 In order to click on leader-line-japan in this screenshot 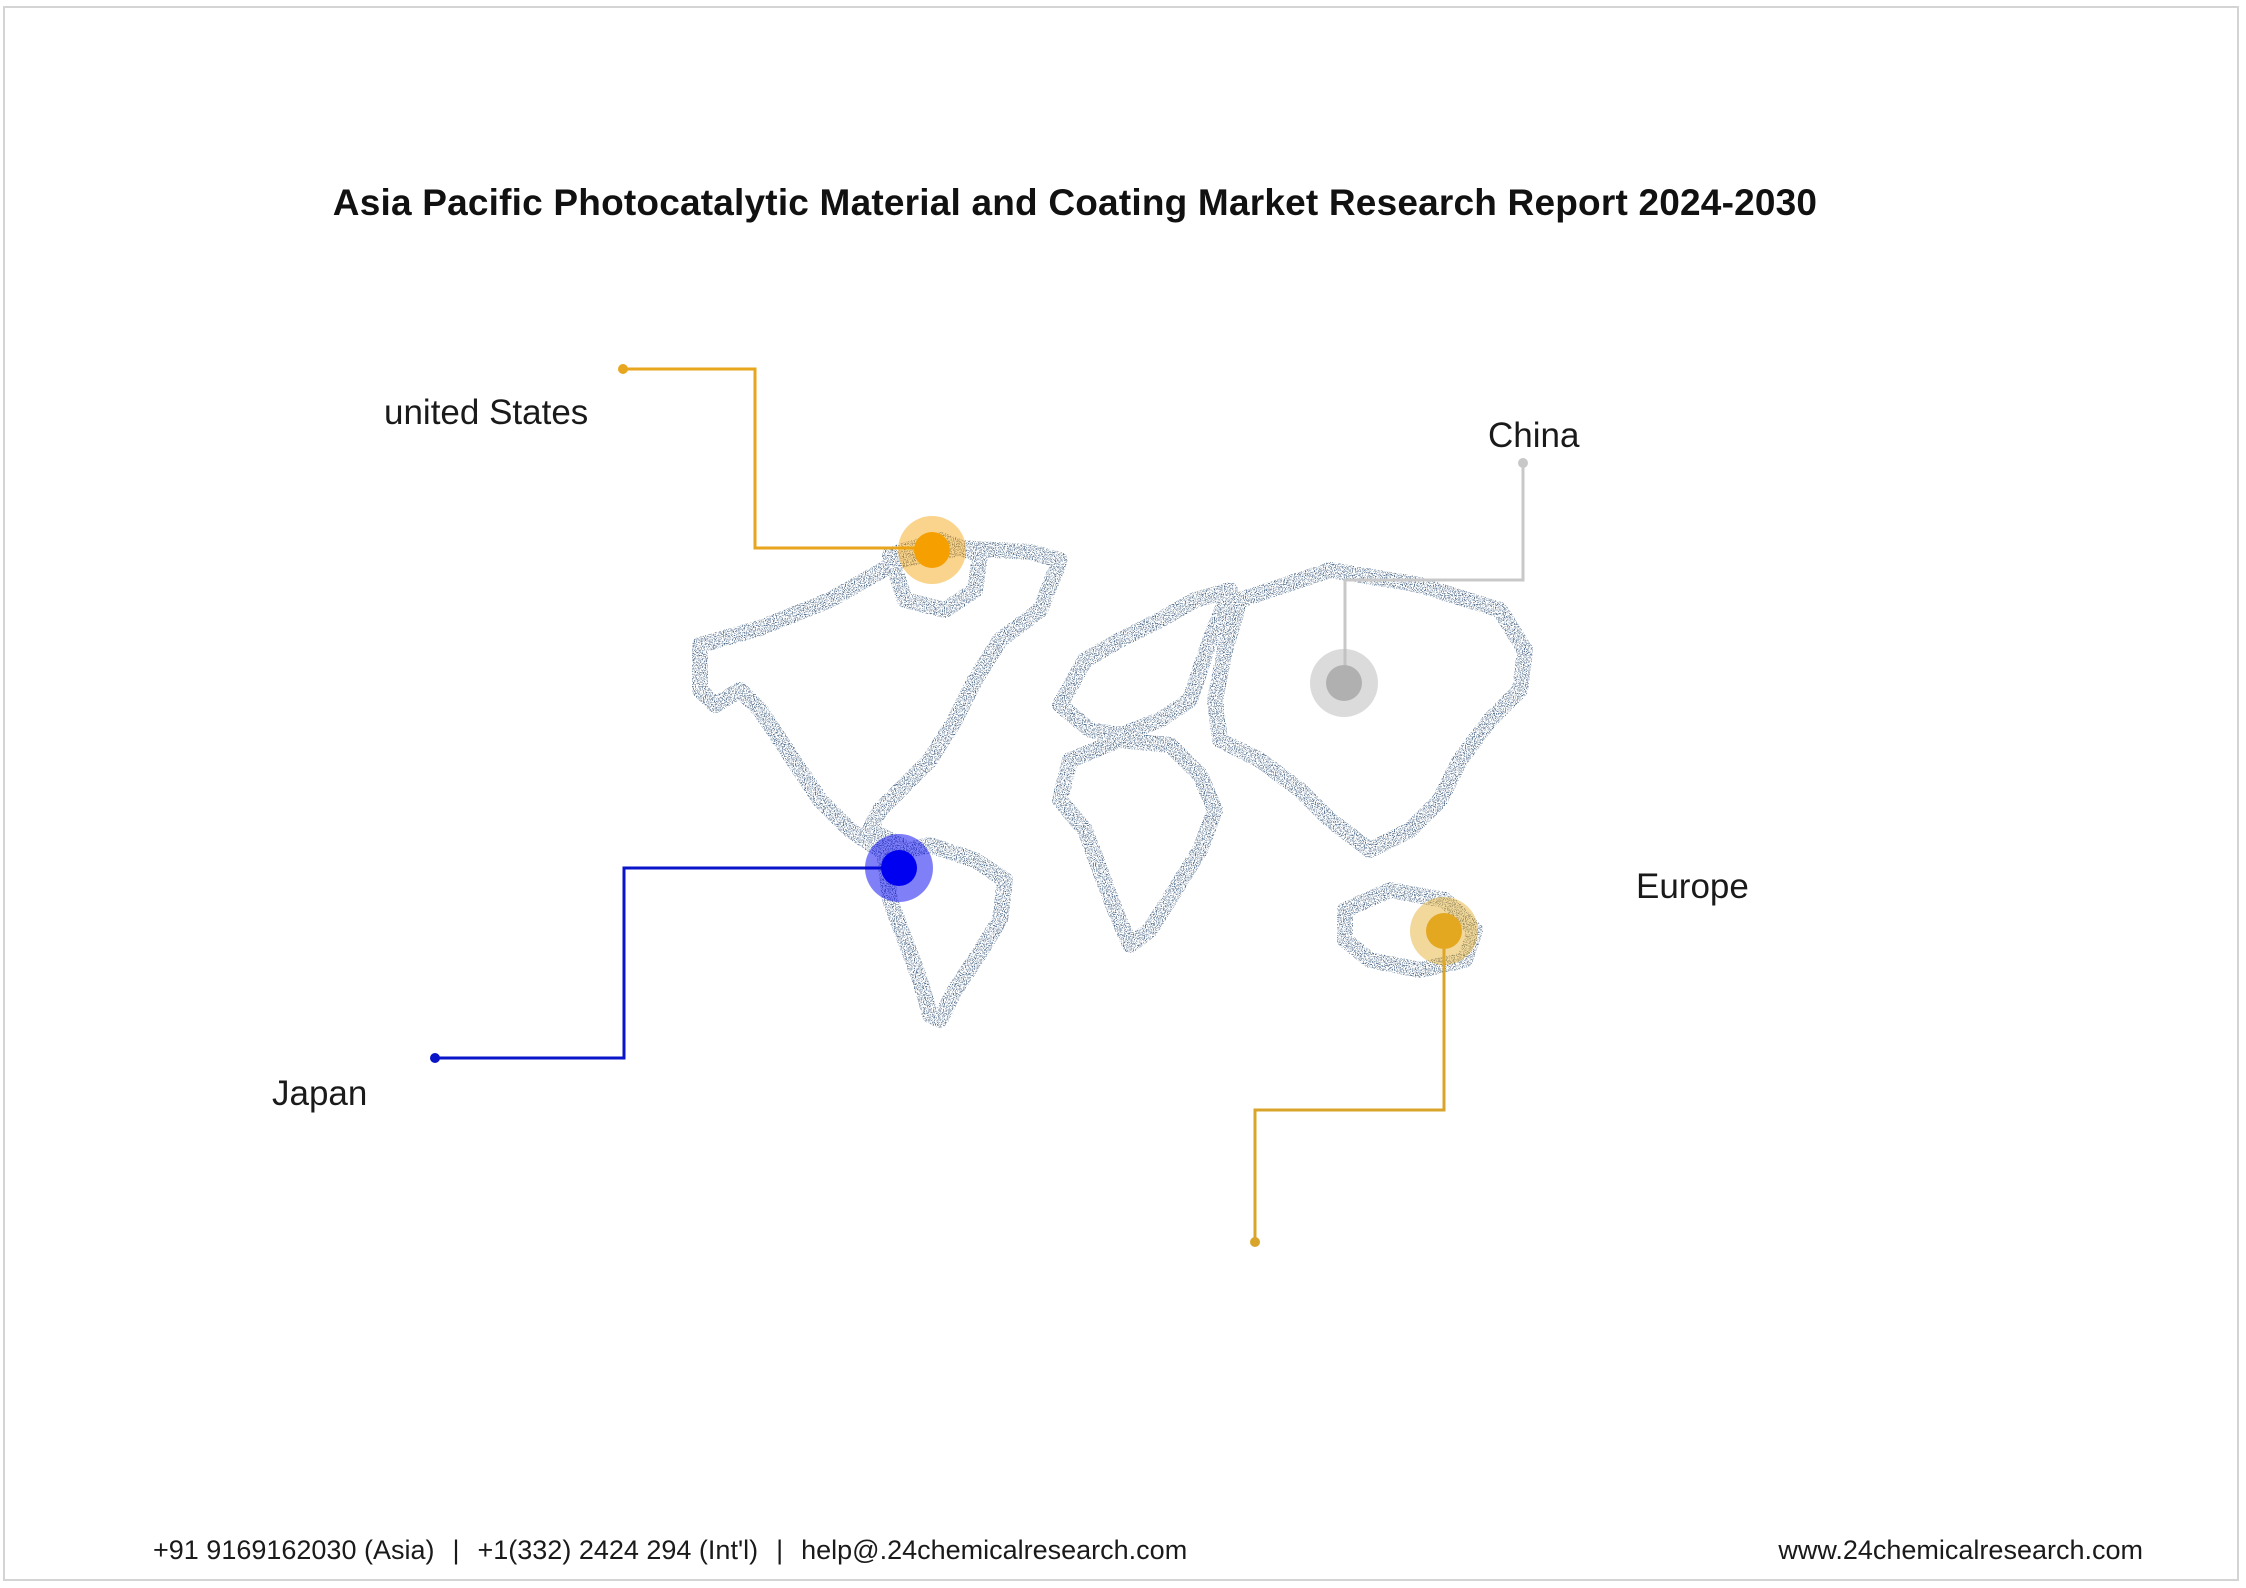, I will do `click(667, 963)`.